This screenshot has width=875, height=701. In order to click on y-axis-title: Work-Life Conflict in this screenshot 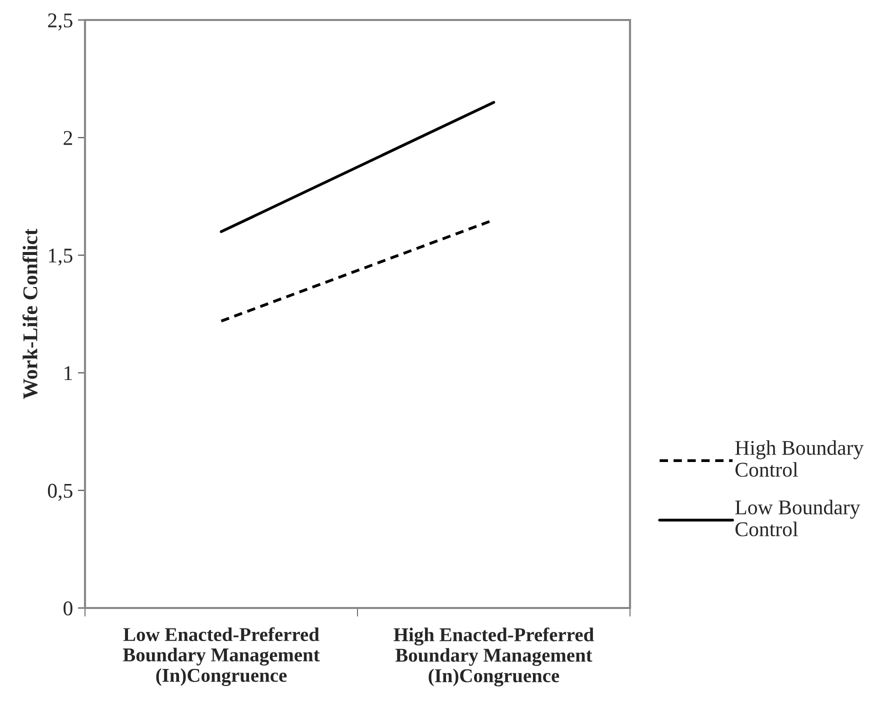, I will do `click(30, 314)`.